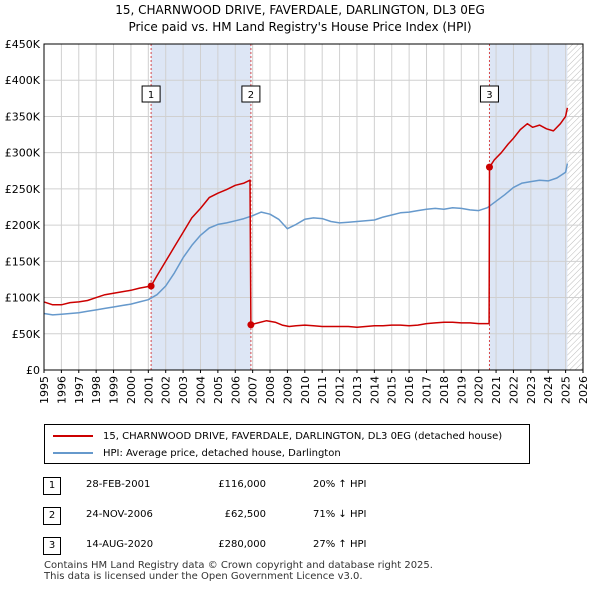 The image size is (600, 590). Describe the element at coordinates (44, 390) in the screenshot. I see `x-tick-label: 1995` at that location.